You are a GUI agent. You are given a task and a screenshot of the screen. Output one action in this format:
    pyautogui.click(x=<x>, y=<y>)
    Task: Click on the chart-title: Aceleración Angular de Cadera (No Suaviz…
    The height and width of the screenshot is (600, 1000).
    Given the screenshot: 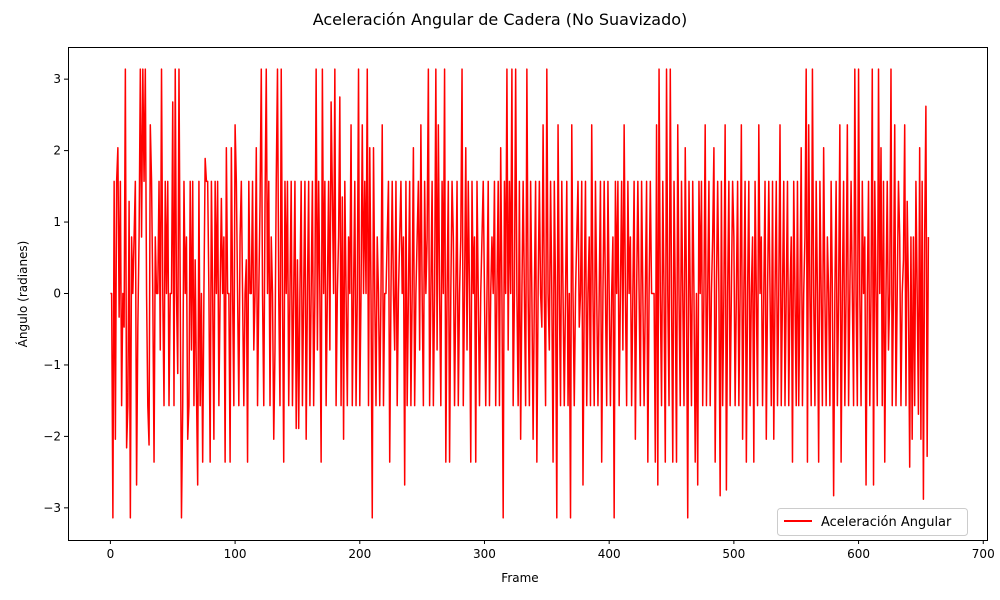 What is the action you would take?
    pyautogui.click(x=500, y=19)
    